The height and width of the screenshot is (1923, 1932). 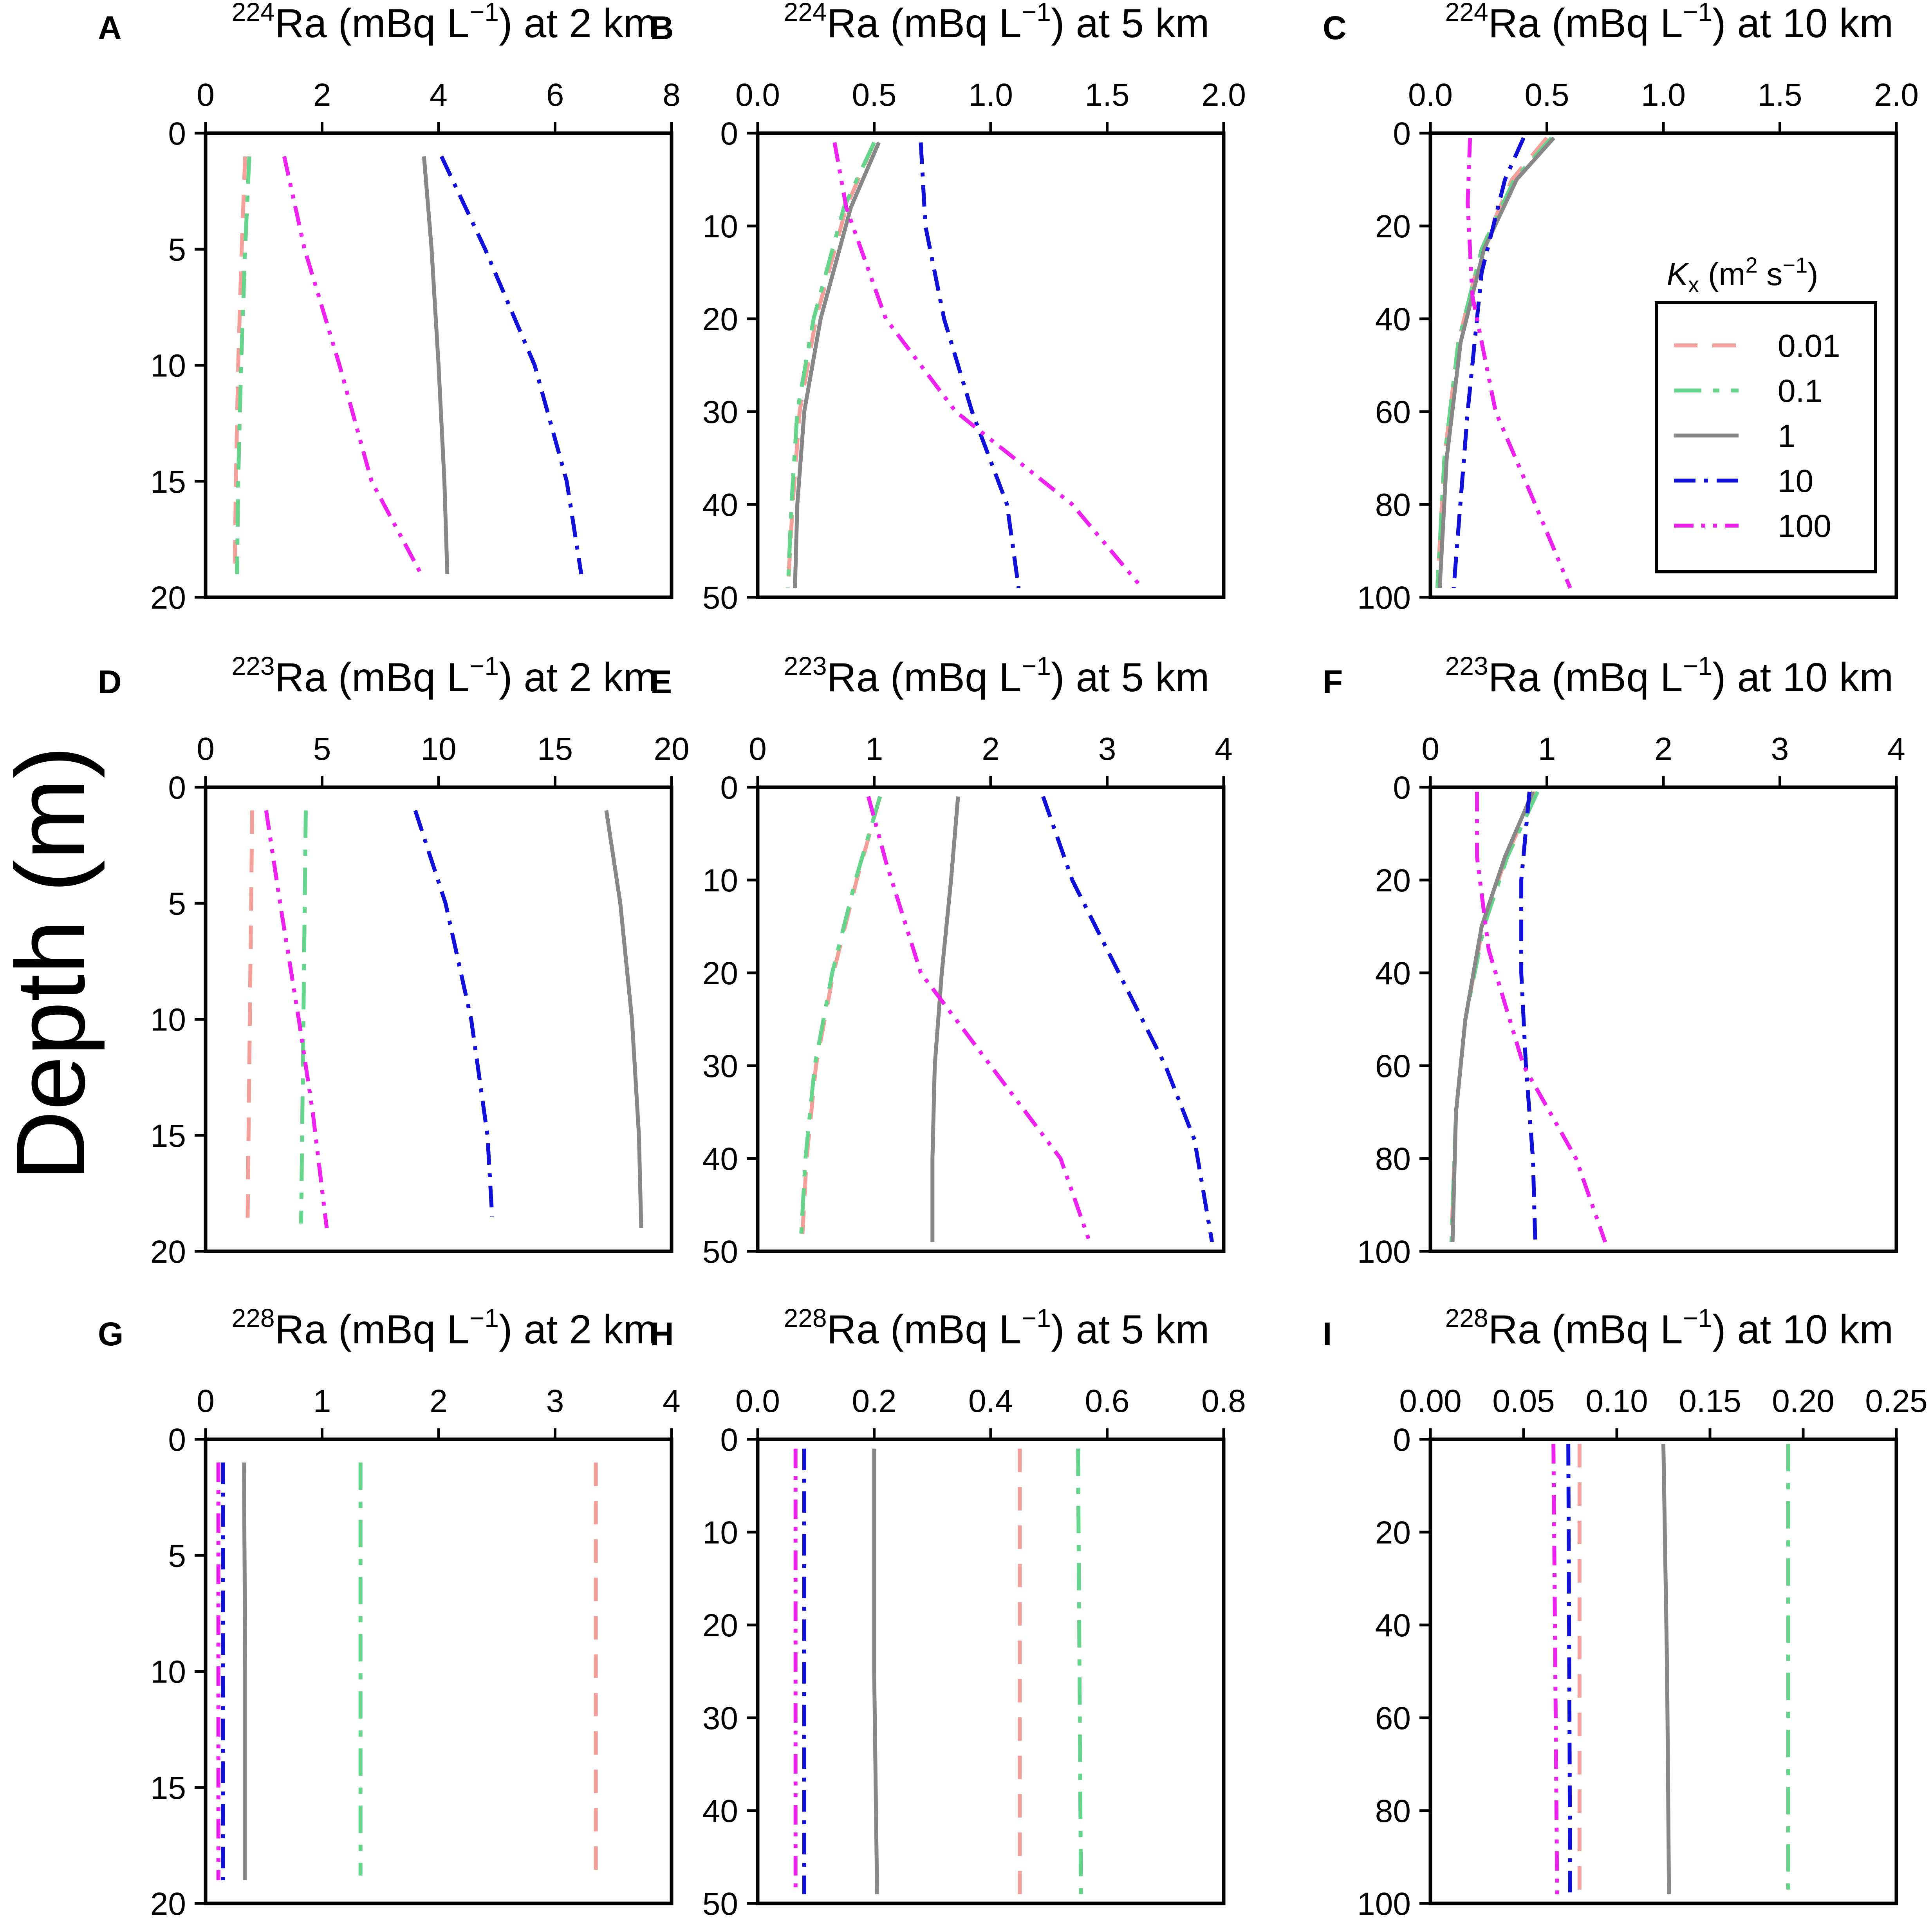 What do you see at coordinates (1107, 1401) in the screenshot?
I see `x-tick-label: 0.6` at bounding box center [1107, 1401].